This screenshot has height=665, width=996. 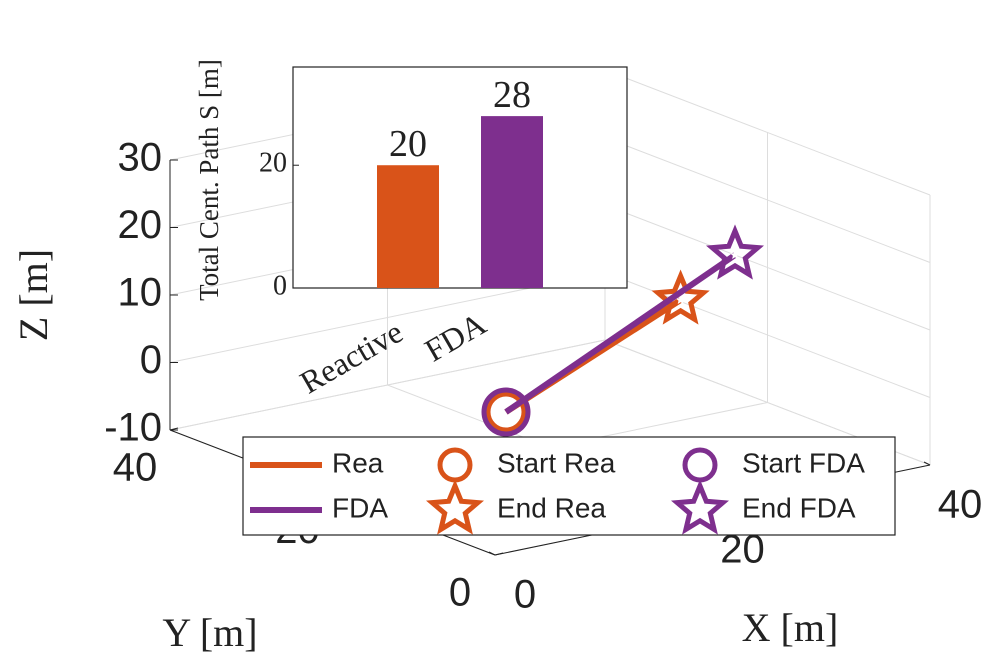 What do you see at coordinates (140, 158) in the screenshot?
I see `z-tick-label: 30` at bounding box center [140, 158].